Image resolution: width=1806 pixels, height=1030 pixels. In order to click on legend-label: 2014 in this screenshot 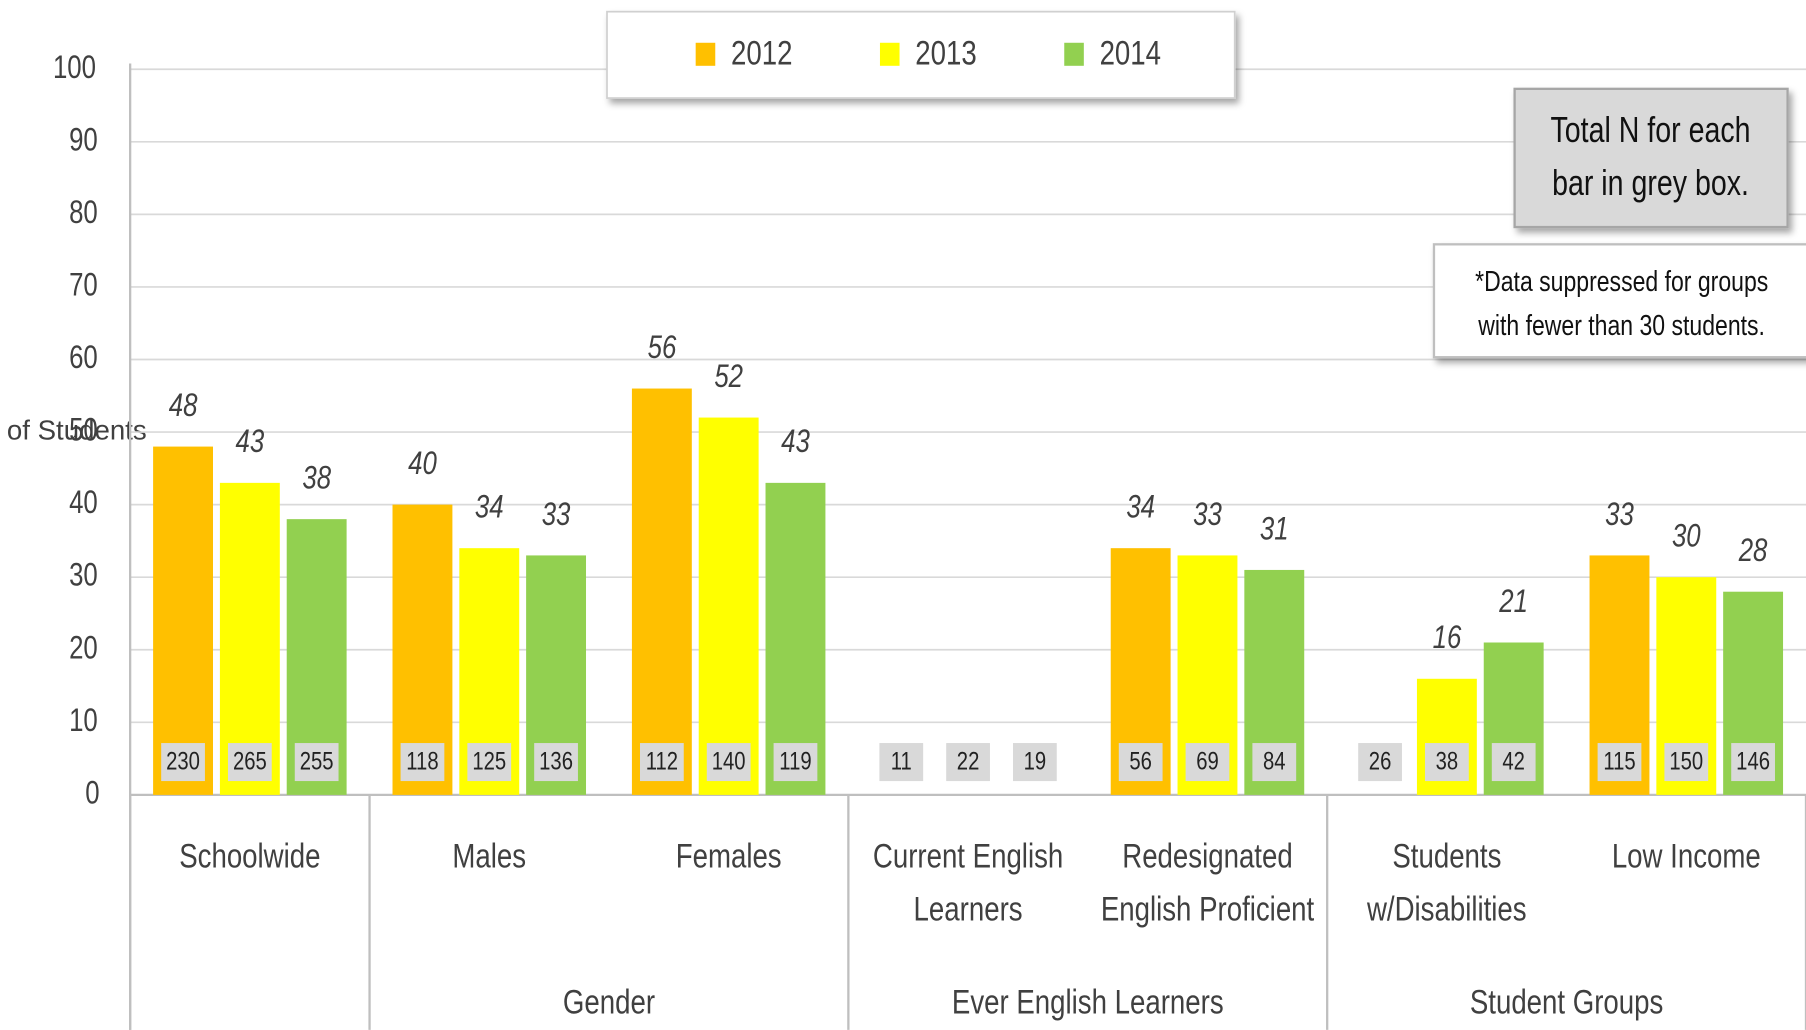, I will do `click(1130, 53)`.